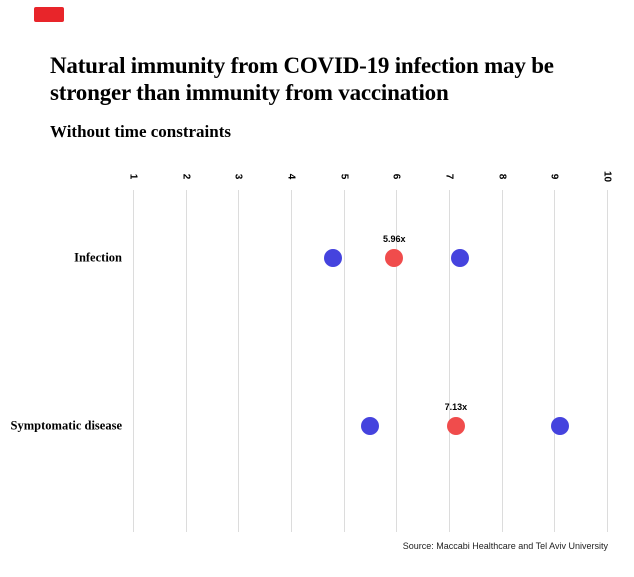  Describe the element at coordinates (394, 239) in the screenshot. I see `estimate-value-label: 5.96x` at that location.